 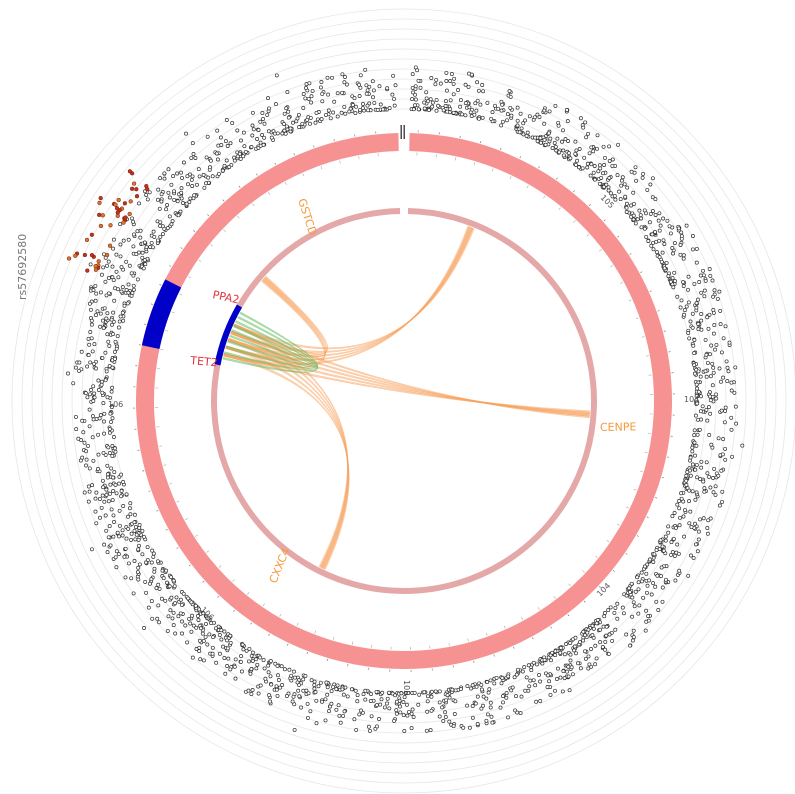 What do you see at coordinates (228, 335) in the screenshot?
I see `inner-ring-highlight` at bounding box center [228, 335].